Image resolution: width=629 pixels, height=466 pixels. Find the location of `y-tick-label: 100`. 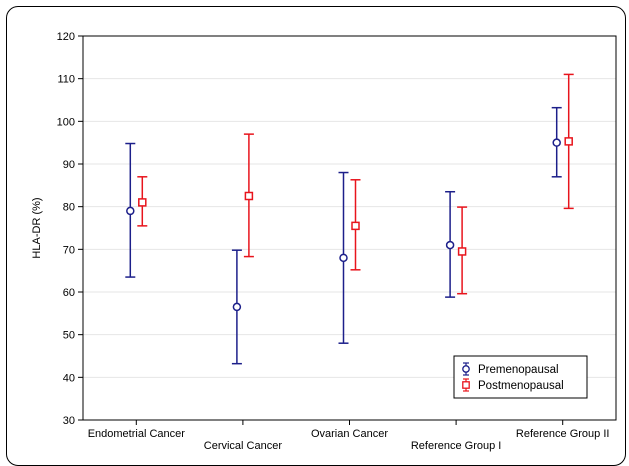

y-tick-label: 100 is located at coordinates (66, 122).